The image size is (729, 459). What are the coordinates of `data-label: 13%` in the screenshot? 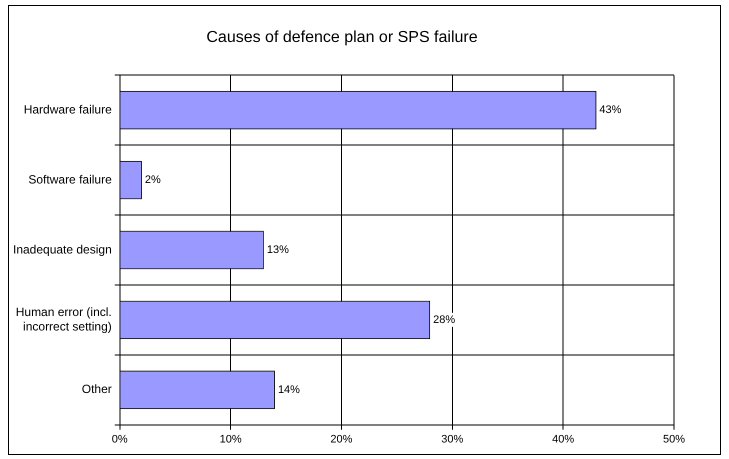 It's located at (278, 250).